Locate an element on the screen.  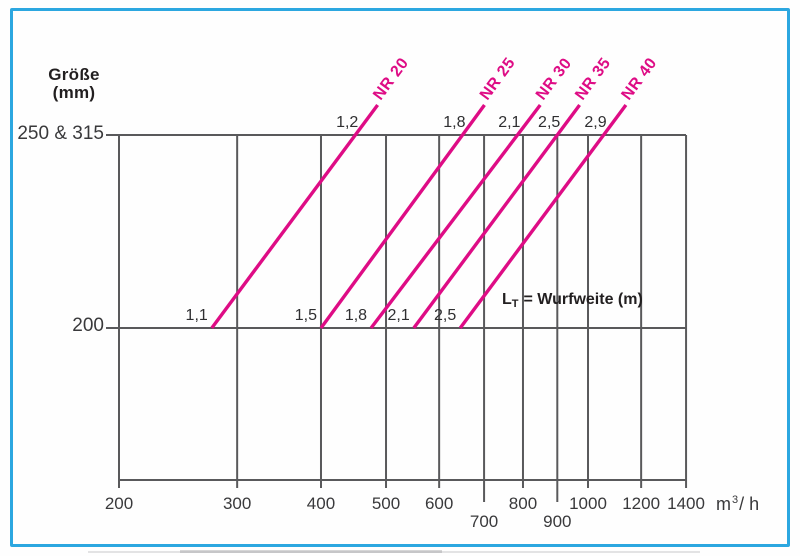
wurfweite-value-top-nr-40: 2,9 is located at coordinates (595, 122).